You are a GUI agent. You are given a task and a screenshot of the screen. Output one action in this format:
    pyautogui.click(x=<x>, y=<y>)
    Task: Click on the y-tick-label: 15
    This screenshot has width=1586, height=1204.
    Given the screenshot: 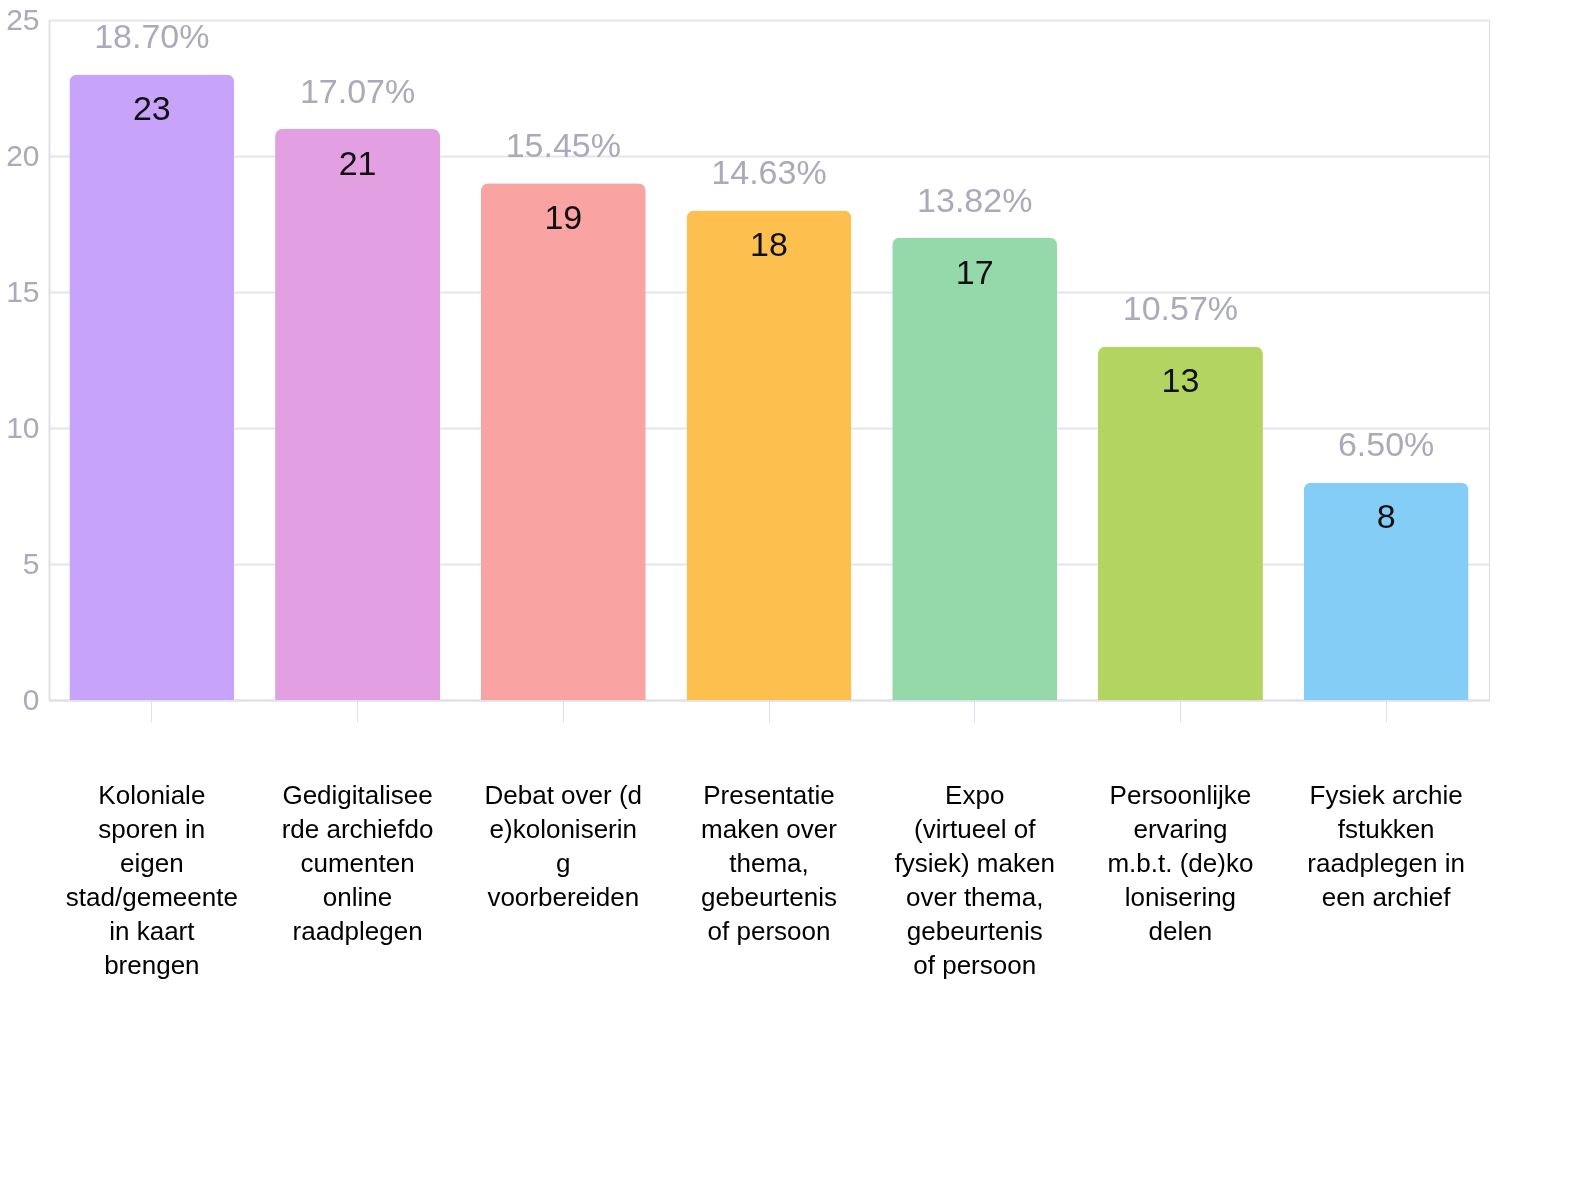 What is the action you would take?
    pyautogui.click(x=23, y=291)
    